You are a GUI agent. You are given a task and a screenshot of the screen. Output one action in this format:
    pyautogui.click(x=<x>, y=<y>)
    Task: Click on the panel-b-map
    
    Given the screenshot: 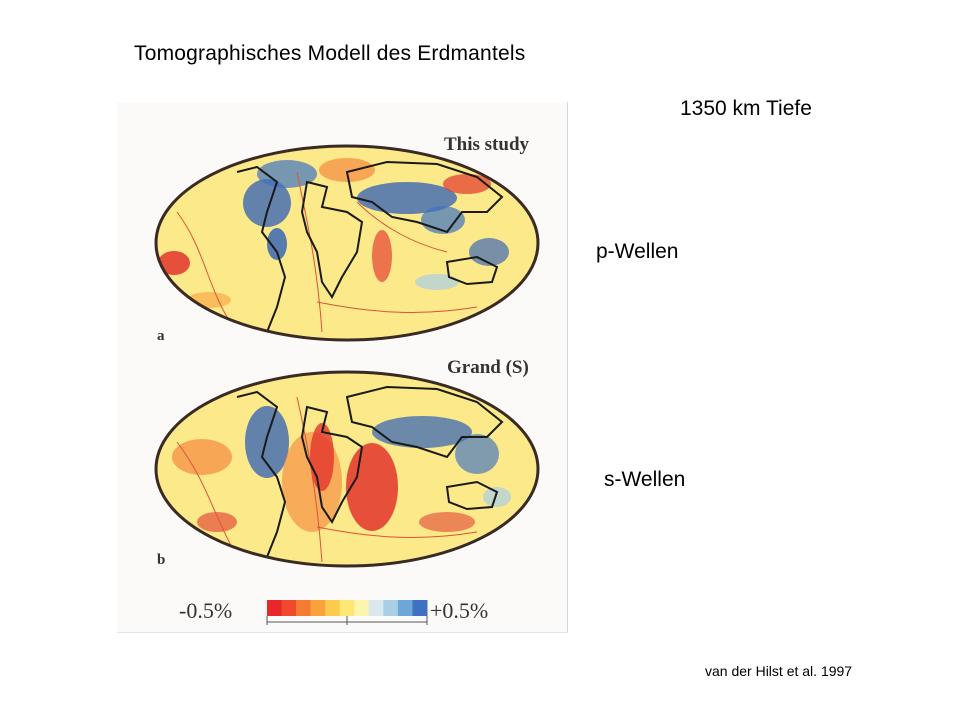 What is the action you would take?
    pyautogui.click(x=347, y=469)
    